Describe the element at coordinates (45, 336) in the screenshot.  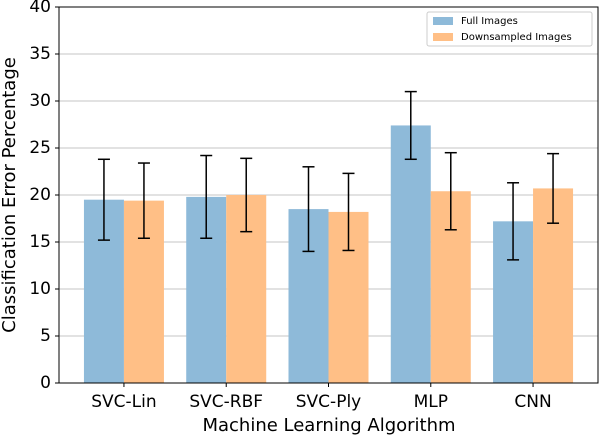
I see `y-tick-label: 5` at that location.